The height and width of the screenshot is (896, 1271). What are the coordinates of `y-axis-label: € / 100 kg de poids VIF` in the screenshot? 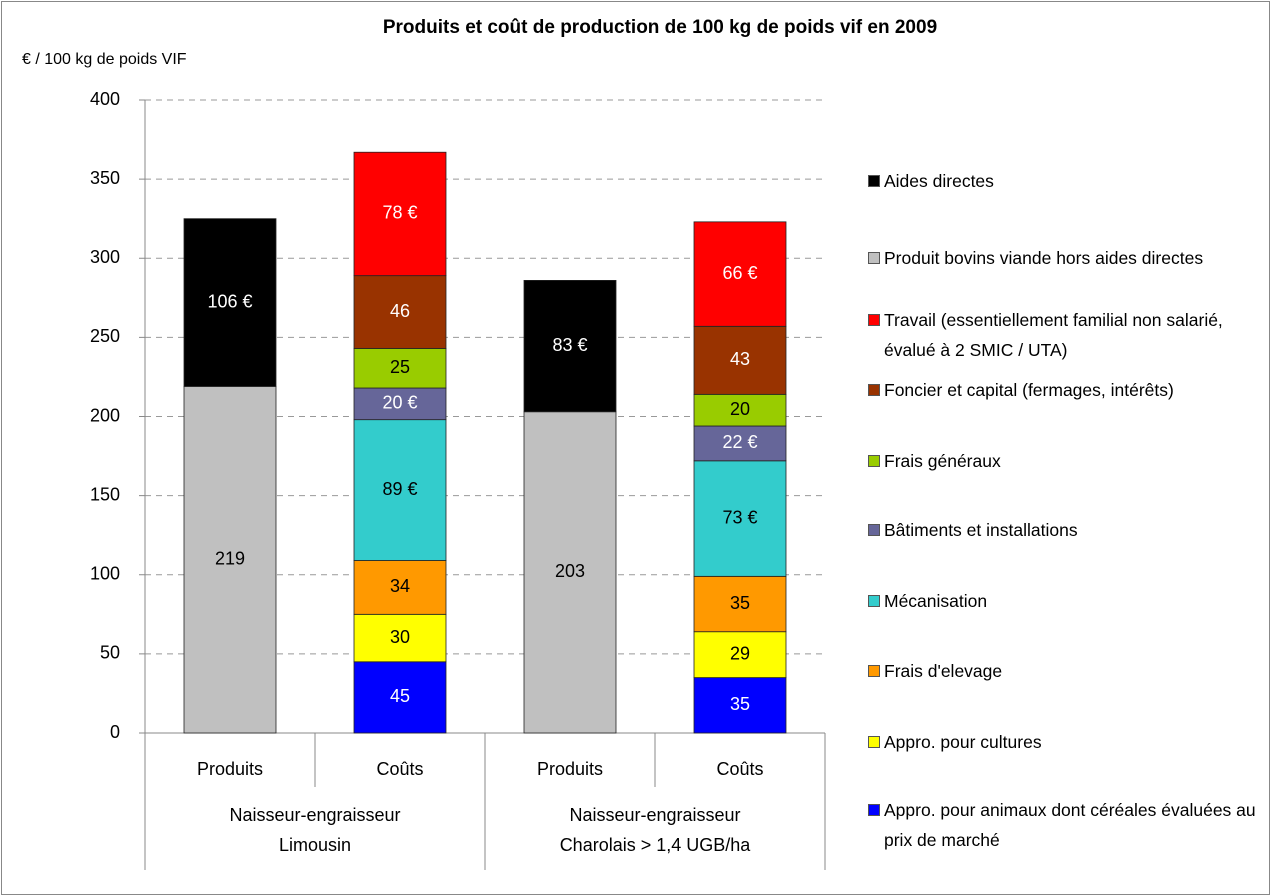 It's located at (104, 59).